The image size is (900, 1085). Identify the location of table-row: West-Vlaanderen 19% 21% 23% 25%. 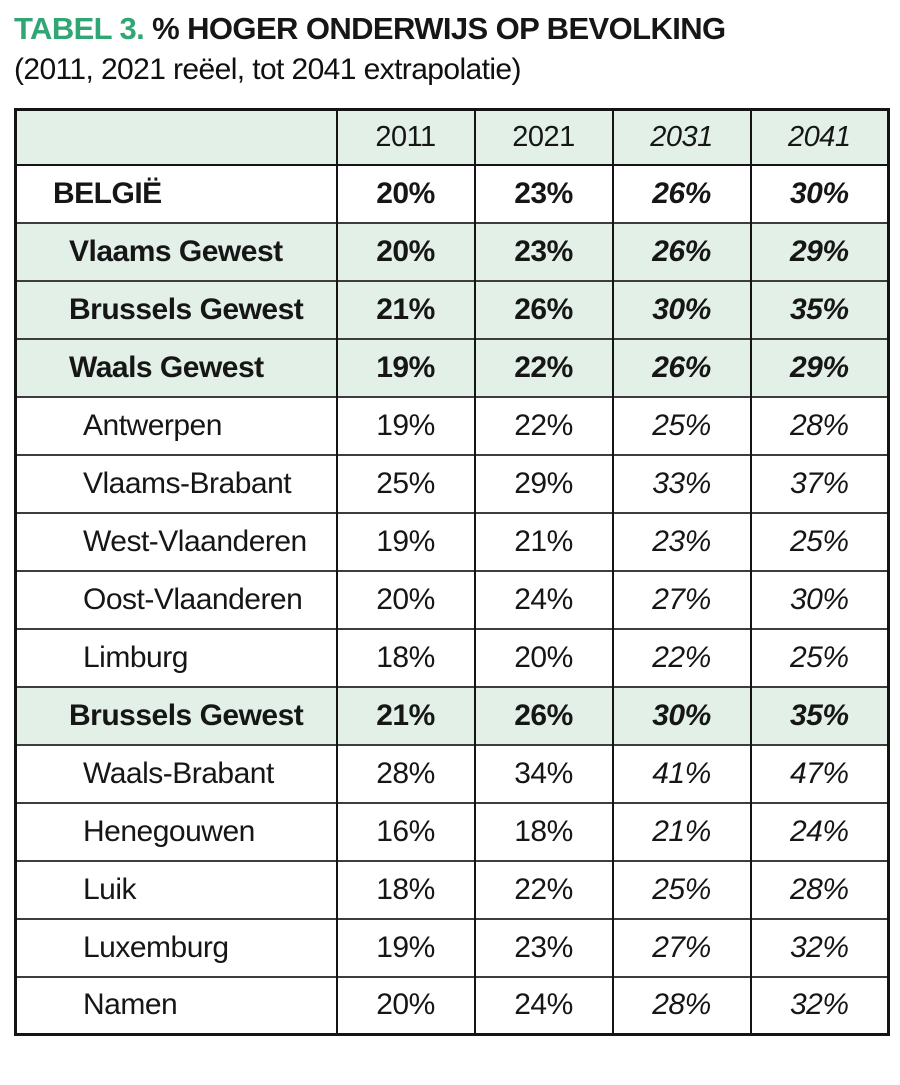
(452, 541).